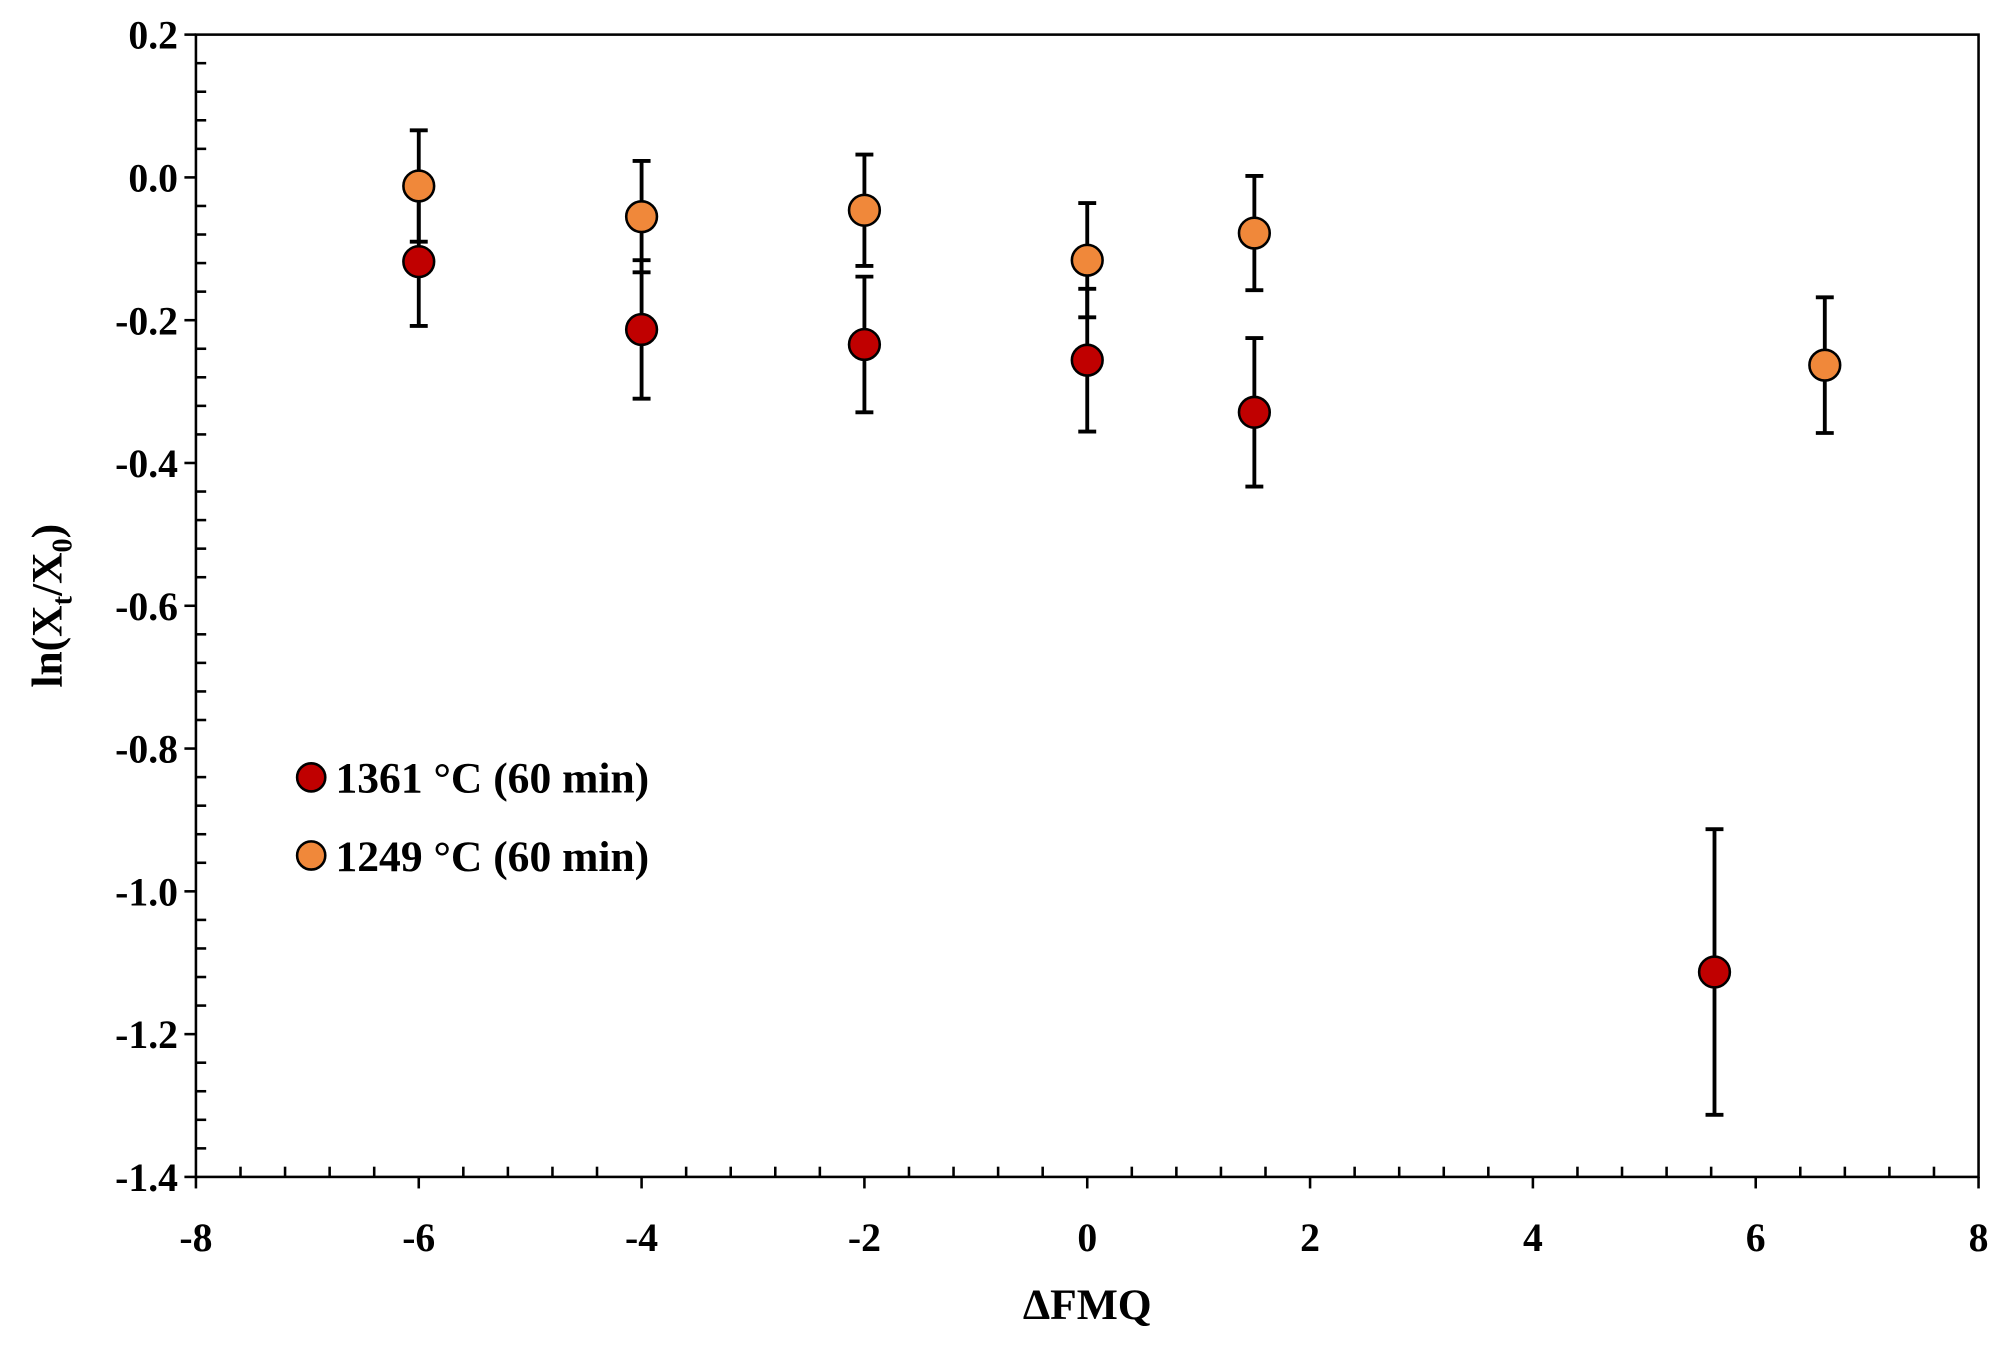 Image resolution: width=2008 pixels, height=1346 pixels. Describe the element at coordinates (146, 607) in the screenshot. I see `y-tick-label: -0.6` at that location.